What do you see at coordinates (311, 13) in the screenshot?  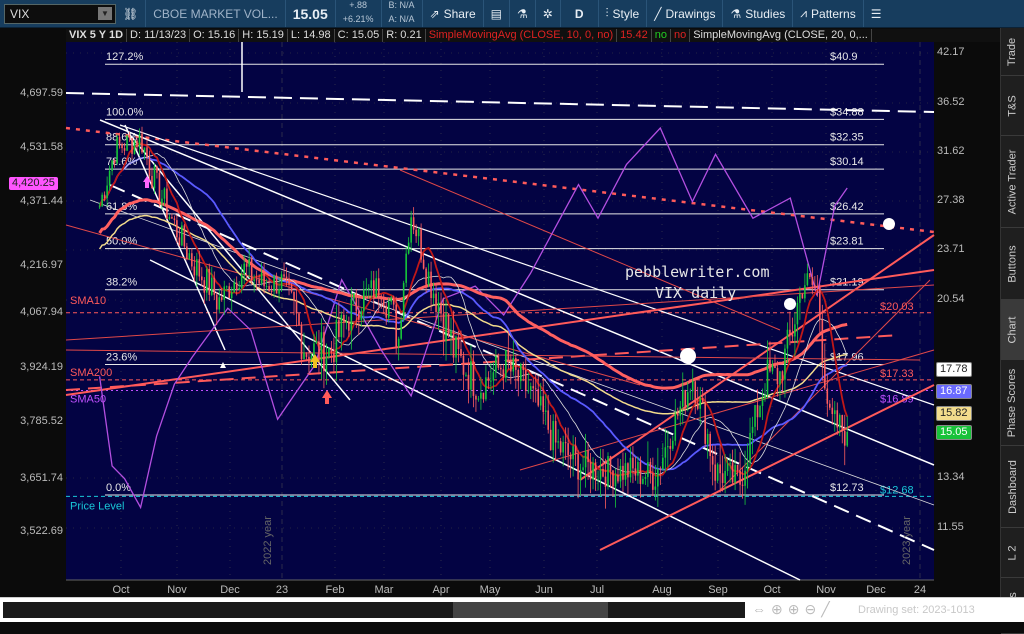 I see `last-price: 15.05` at bounding box center [311, 13].